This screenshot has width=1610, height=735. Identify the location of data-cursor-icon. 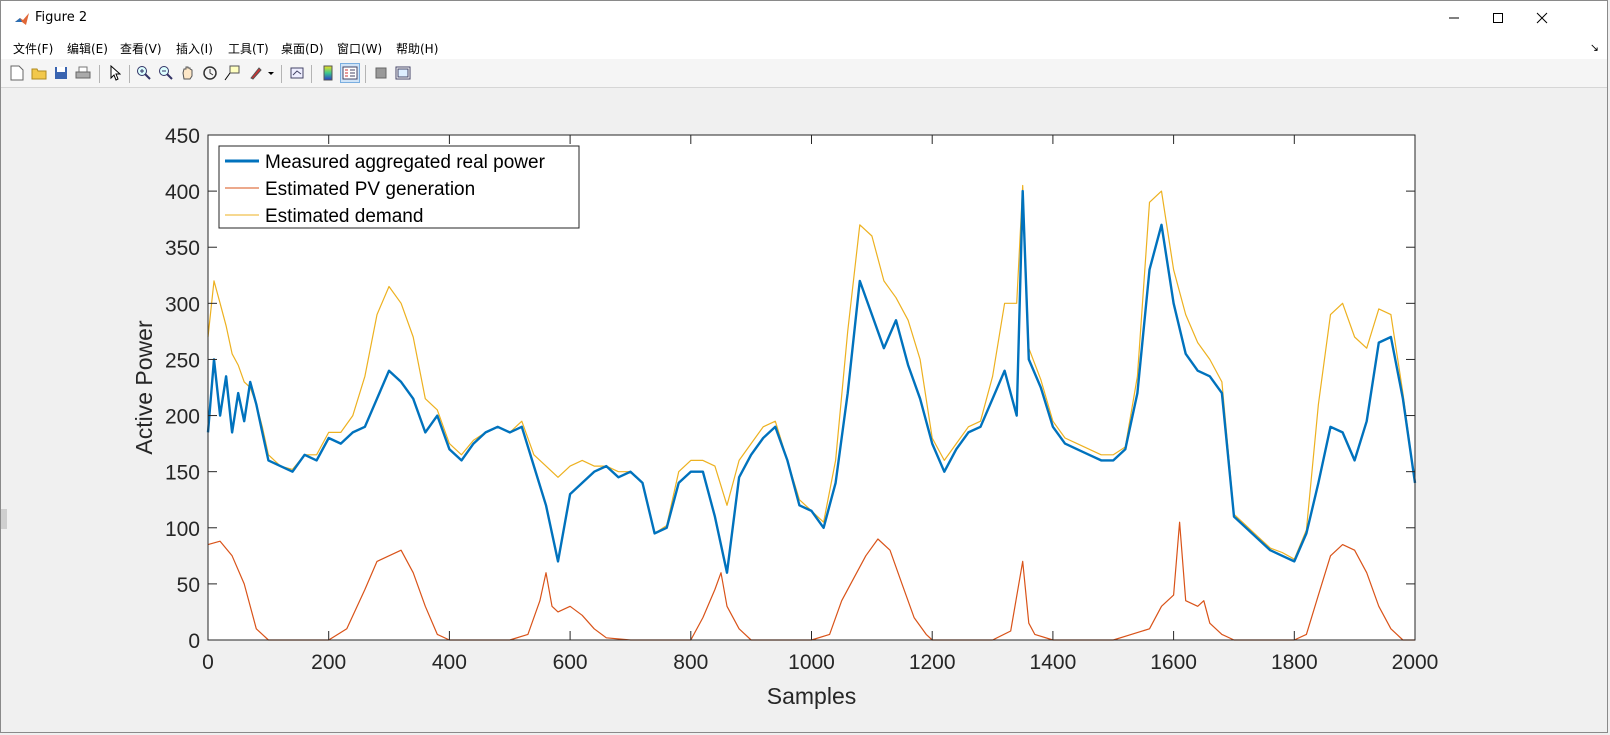
(232, 73).